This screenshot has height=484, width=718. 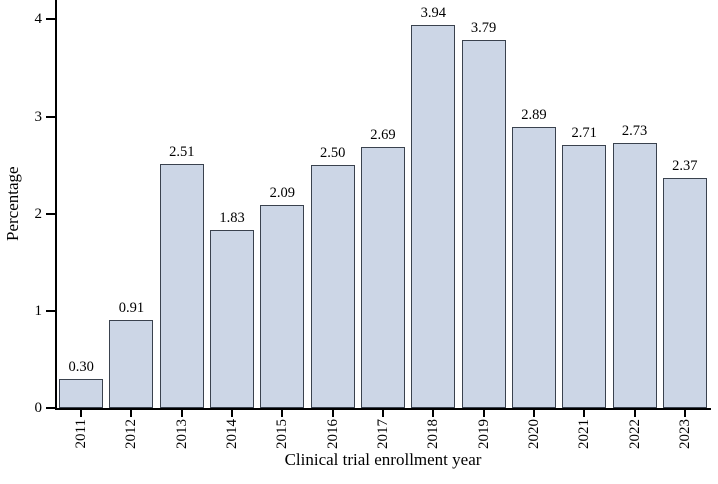 I want to click on bar-value-label: 2.73, so click(x=634, y=130).